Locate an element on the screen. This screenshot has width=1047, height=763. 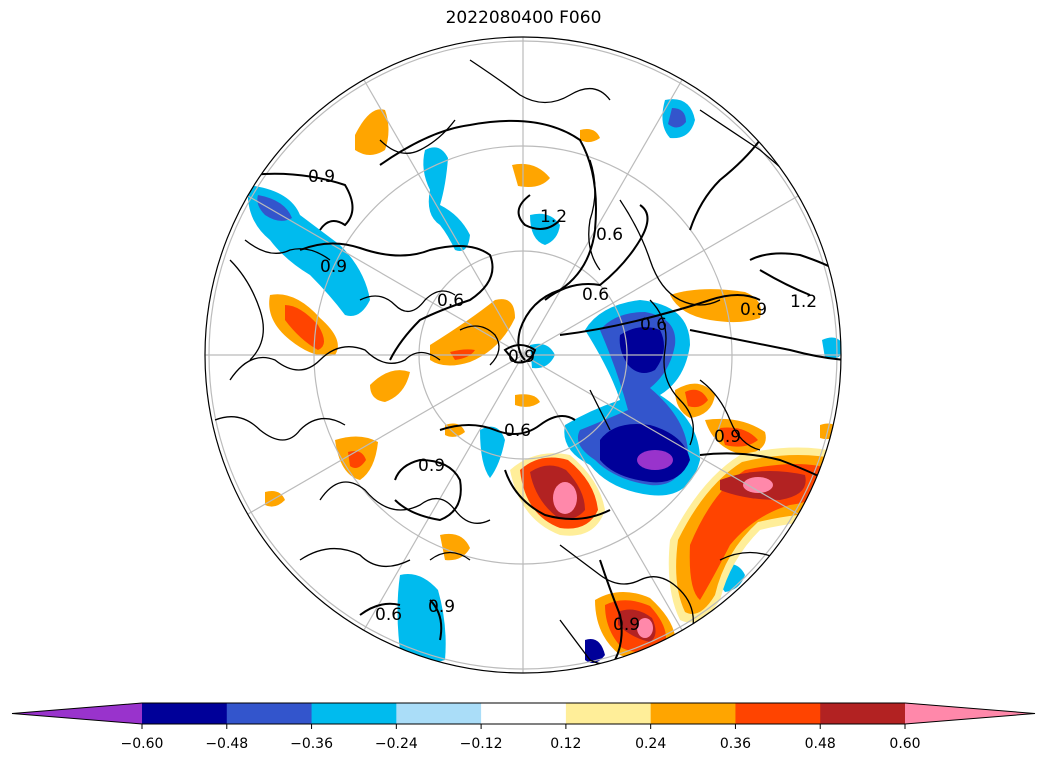
colorbar-tick-label: 0.24 is located at coordinates (650, 744).